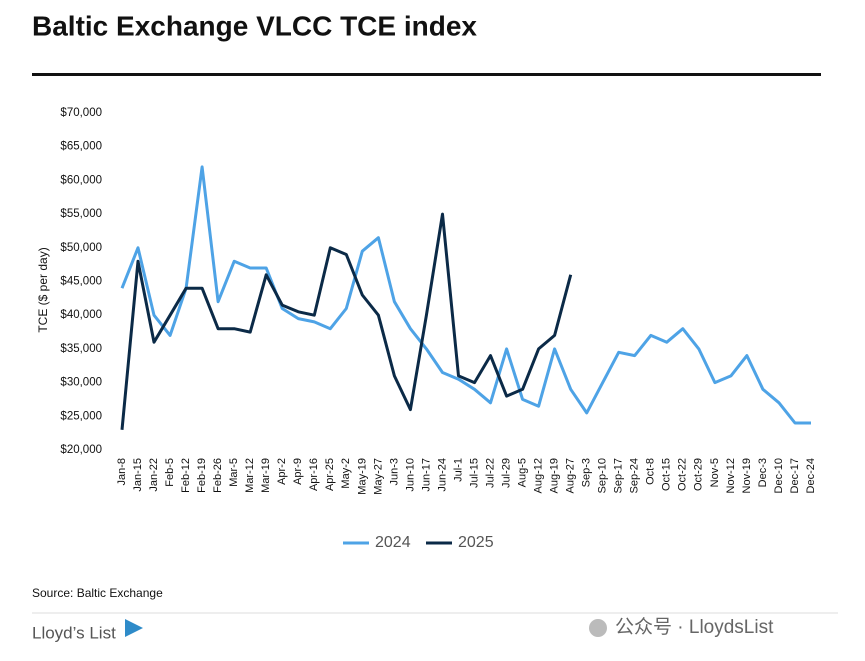 The width and height of the screenshot is (865, 661). What do you see at coordinates (81, 383) in the screenshot?
I see `y-tick-label: $30,000` at bounding box center [81, 383].